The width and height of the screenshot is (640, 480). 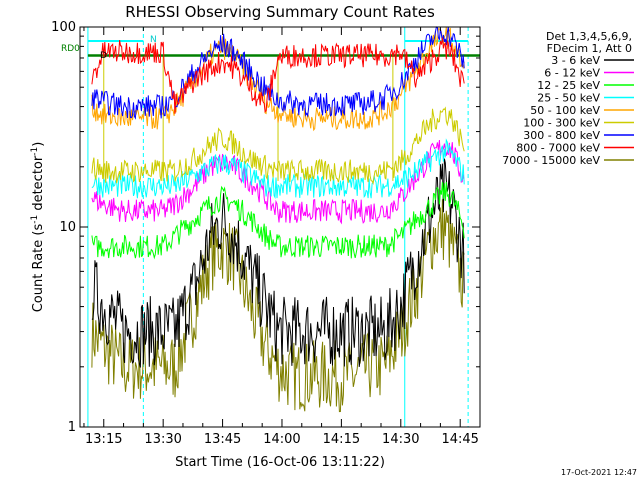 What do you see at coordinates (281, 439) in the screenshot?
I see `x-tick-label: 14:00` at bounding box center [281, 439].